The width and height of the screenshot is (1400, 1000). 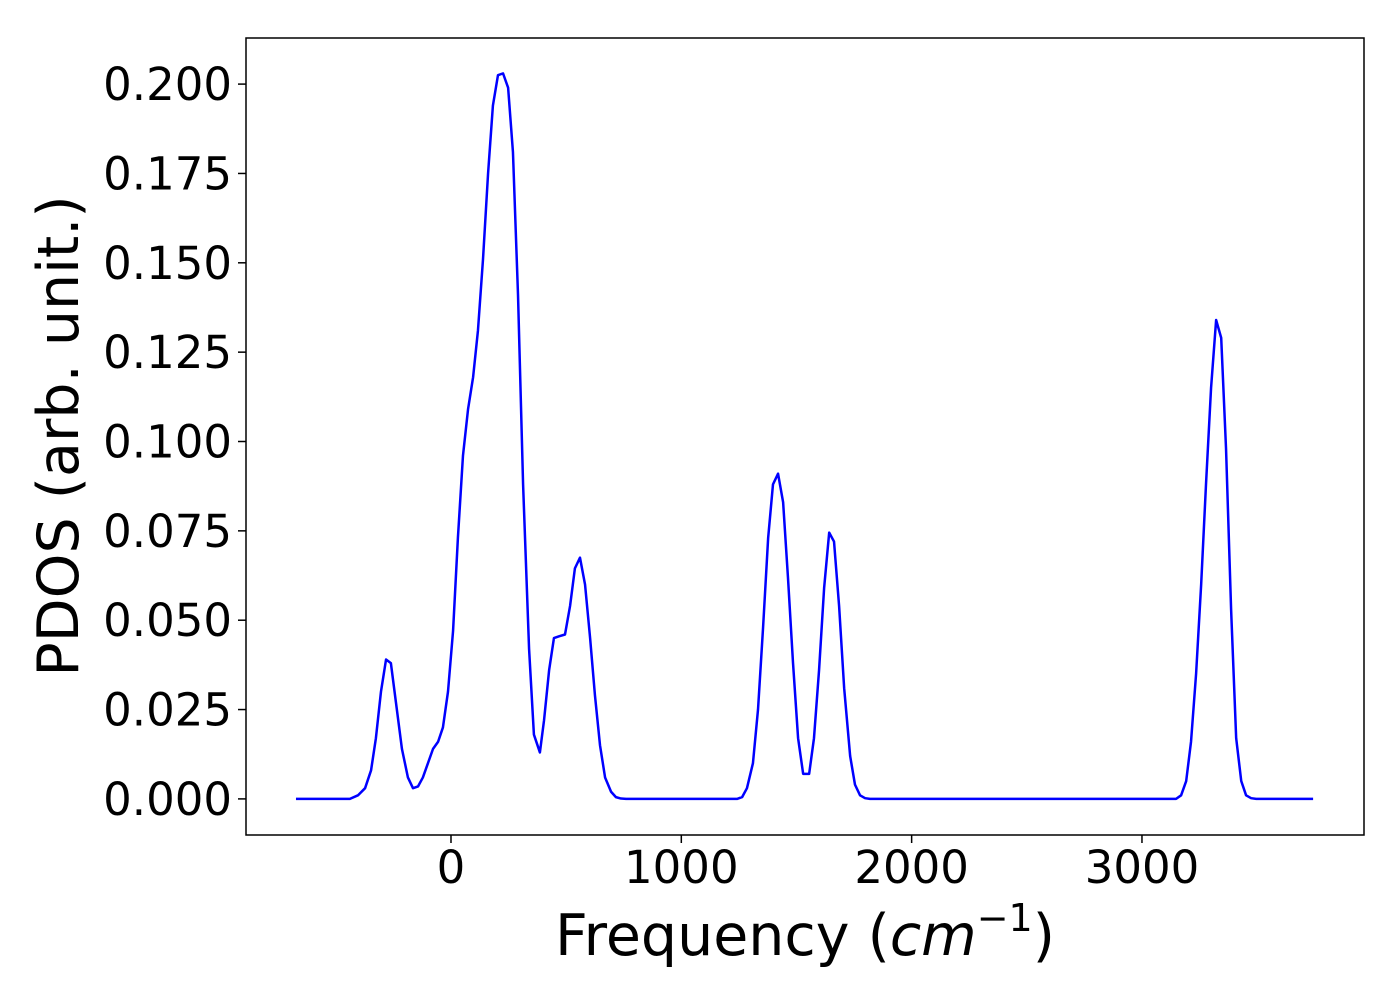 What do you see at coordinates (167, 442) in the screenshot?
I see `y-tick-label: 0.100` at bounding box center [167, 442].